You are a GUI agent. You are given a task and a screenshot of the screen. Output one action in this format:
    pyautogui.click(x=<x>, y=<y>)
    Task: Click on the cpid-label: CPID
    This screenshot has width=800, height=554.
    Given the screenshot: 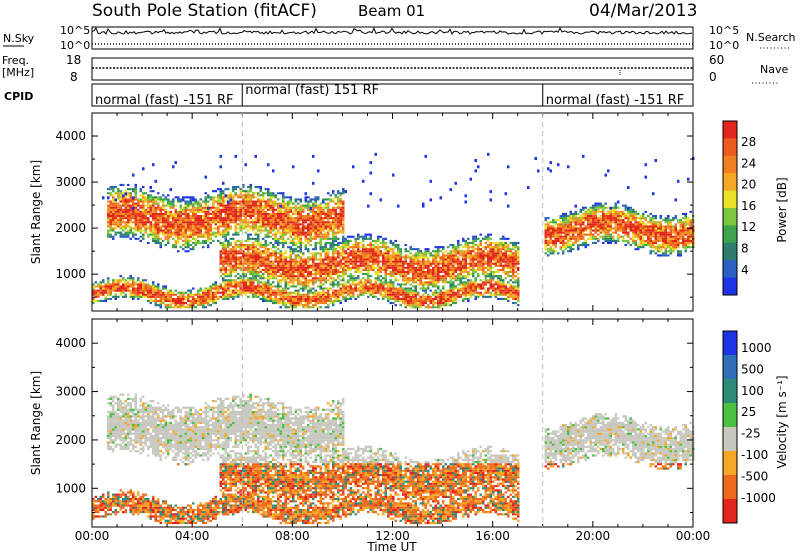 What is the action you would take?
    pyautogui.click(x=18, y=96)
    